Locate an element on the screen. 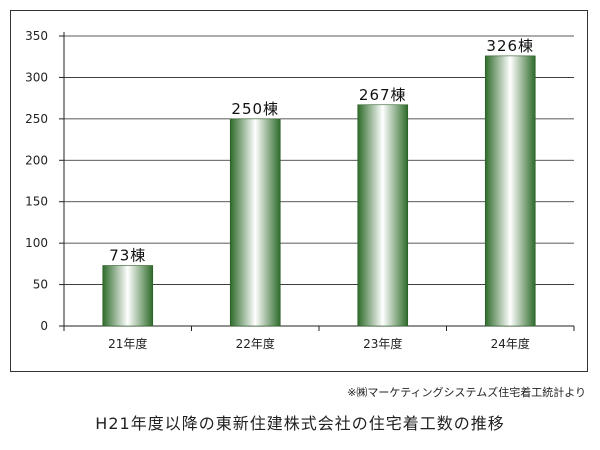 The image size is (600, 450). data-label: 250棟 is located at coordinates (255, 109).